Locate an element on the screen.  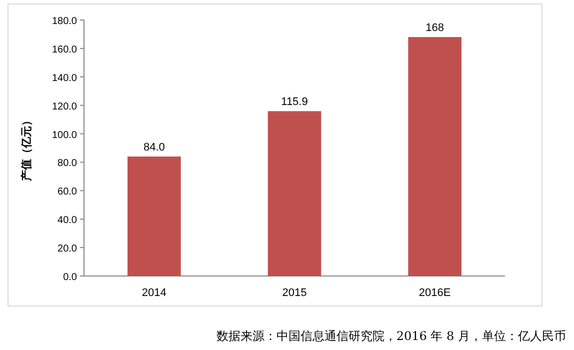
y-tick-label: 80.0 is located at coordinates (68, 164).